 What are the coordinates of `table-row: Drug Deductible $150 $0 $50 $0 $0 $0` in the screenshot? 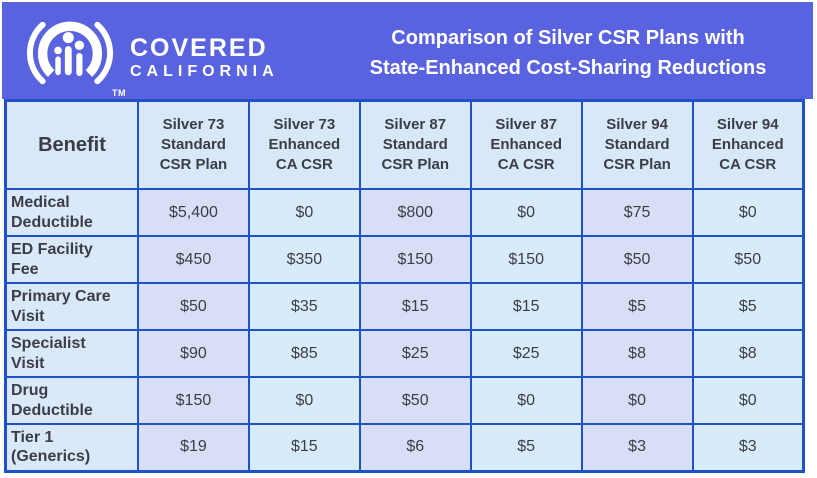 It's located at (404, 400).